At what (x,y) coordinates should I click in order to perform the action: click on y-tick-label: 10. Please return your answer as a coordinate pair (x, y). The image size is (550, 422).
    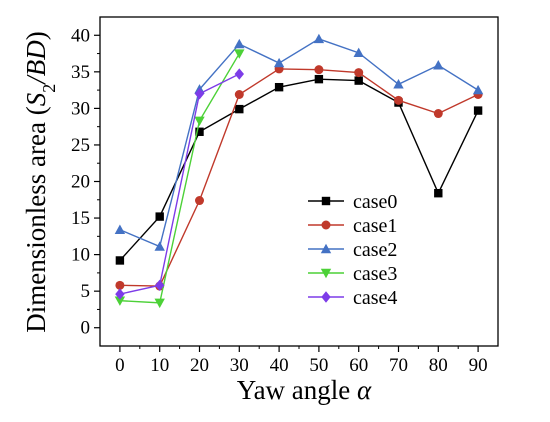
    Looking at the image, I should click on (80, 255).